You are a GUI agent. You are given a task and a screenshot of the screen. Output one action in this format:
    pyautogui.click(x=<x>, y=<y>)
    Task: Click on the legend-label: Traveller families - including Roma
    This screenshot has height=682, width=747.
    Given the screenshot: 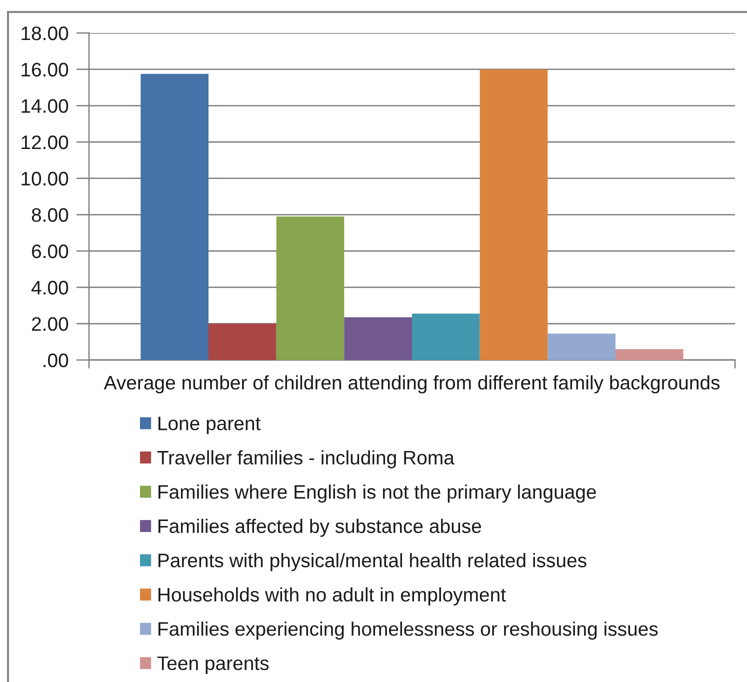 What is the action you would take?
    pyautogui.click(x=305, y=459)
    